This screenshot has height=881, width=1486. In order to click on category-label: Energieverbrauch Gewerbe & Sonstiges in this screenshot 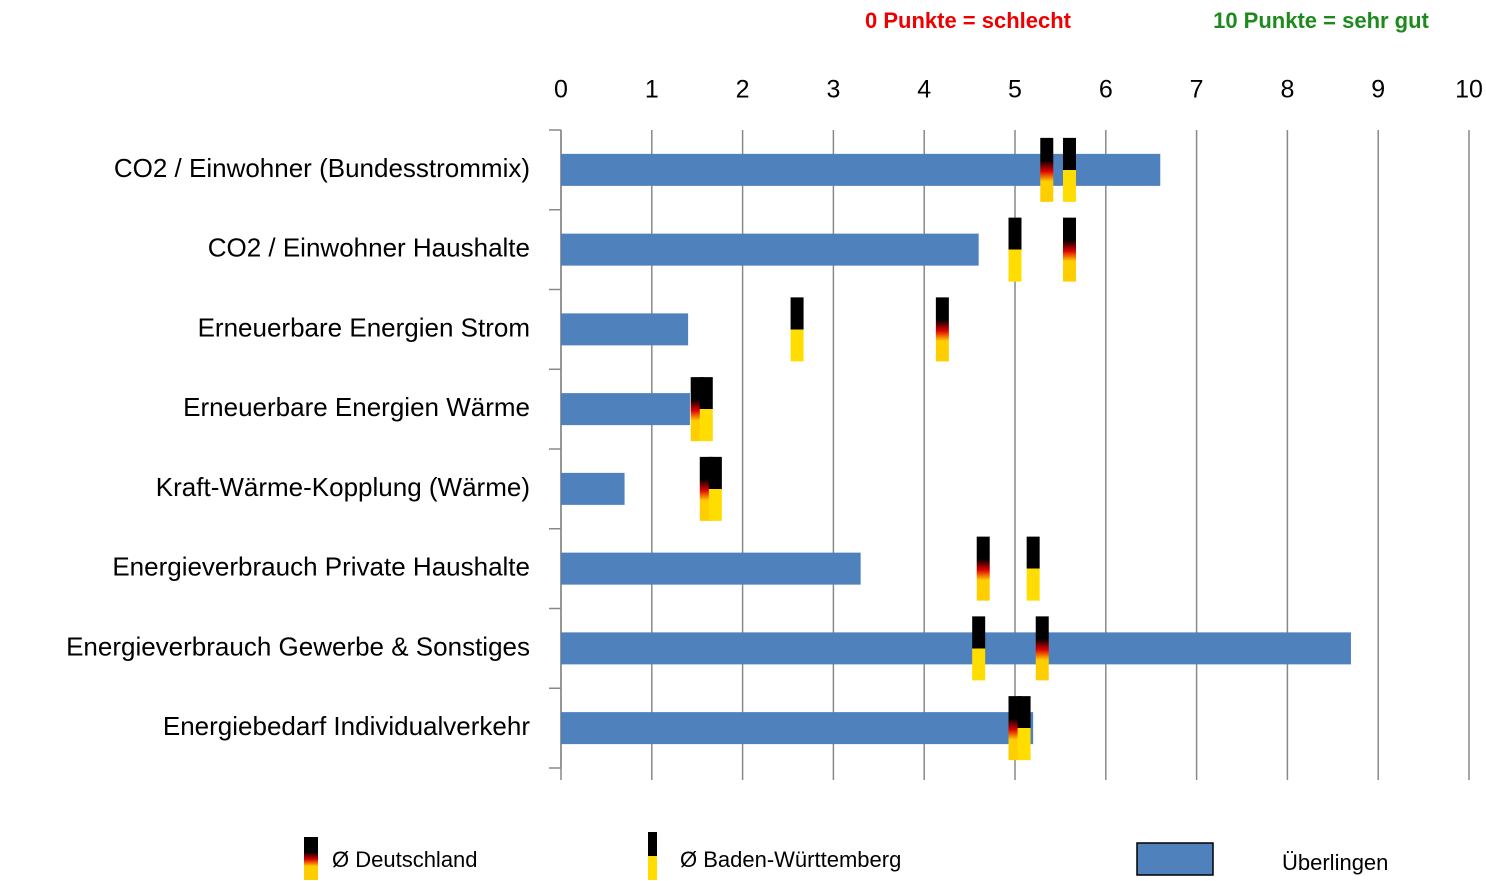, I will do `click(298, 646)`.